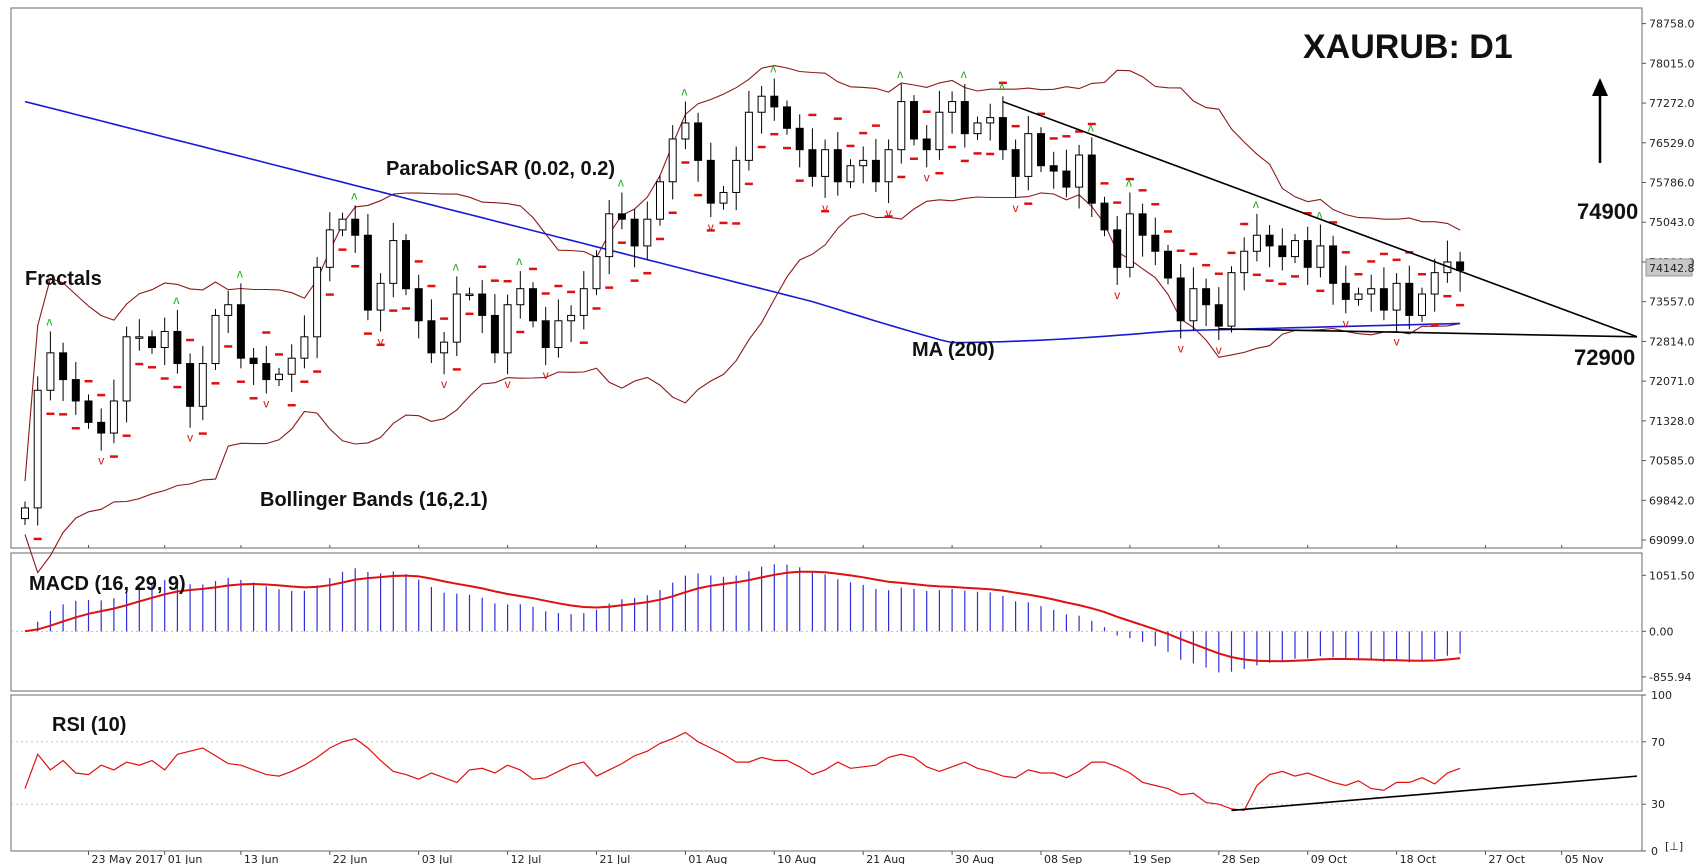  I want to click on fractals-label: Fractals, so click(63, 279).